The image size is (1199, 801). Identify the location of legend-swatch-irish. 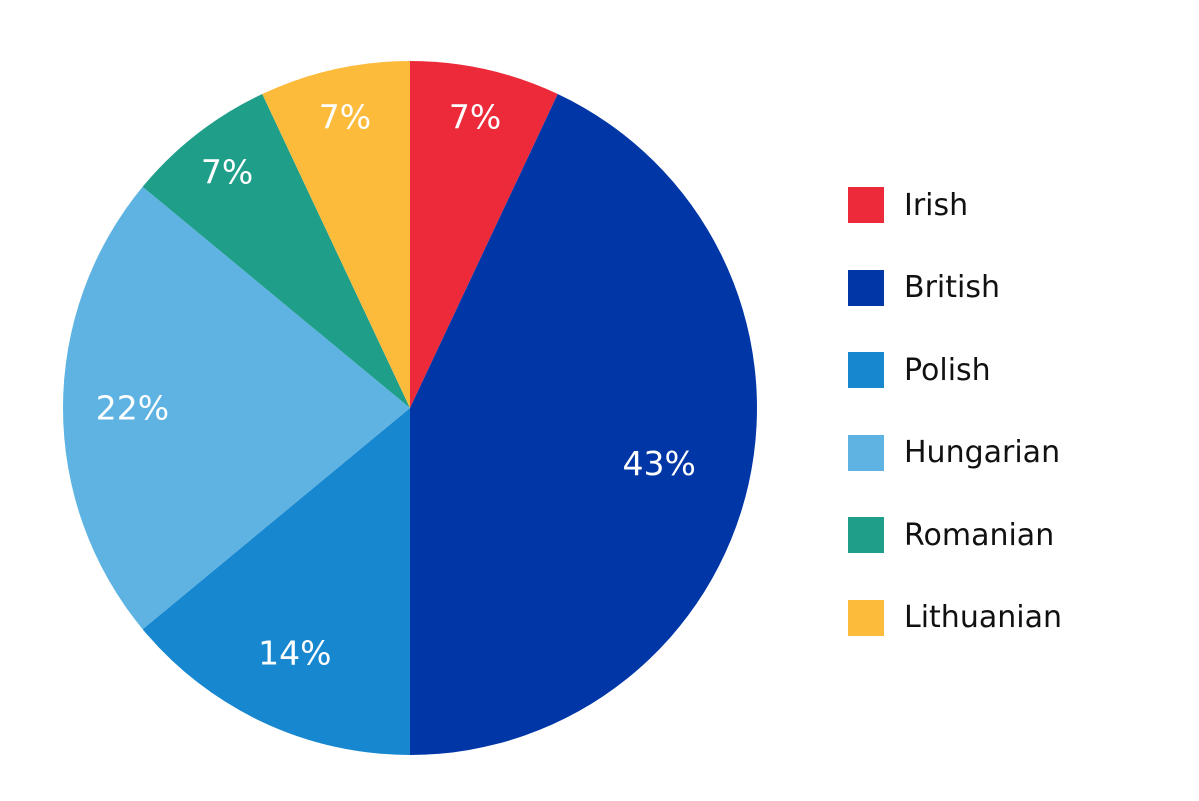
(866, 205).